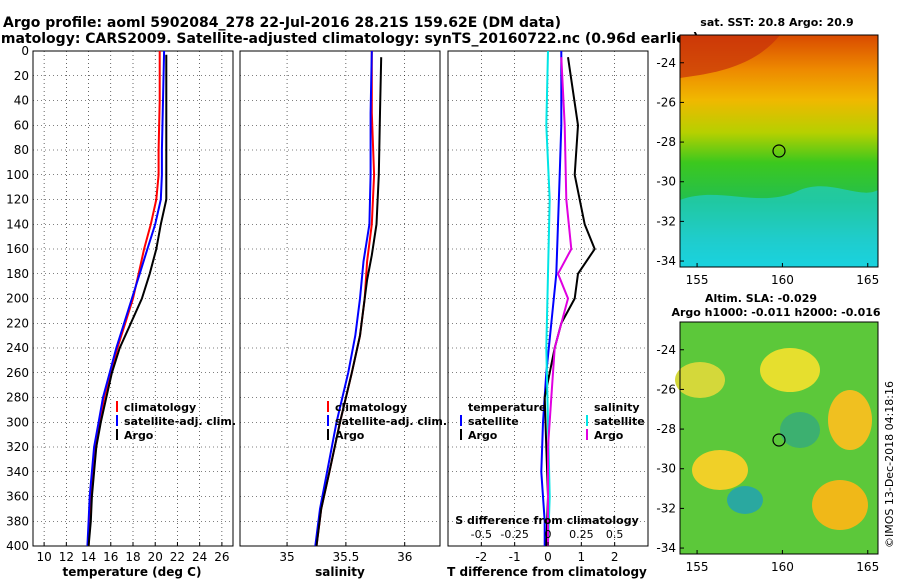  Describe the element at coordinates (177, 557) in the screenshot. I see `x-tick-label: 22` at that location.